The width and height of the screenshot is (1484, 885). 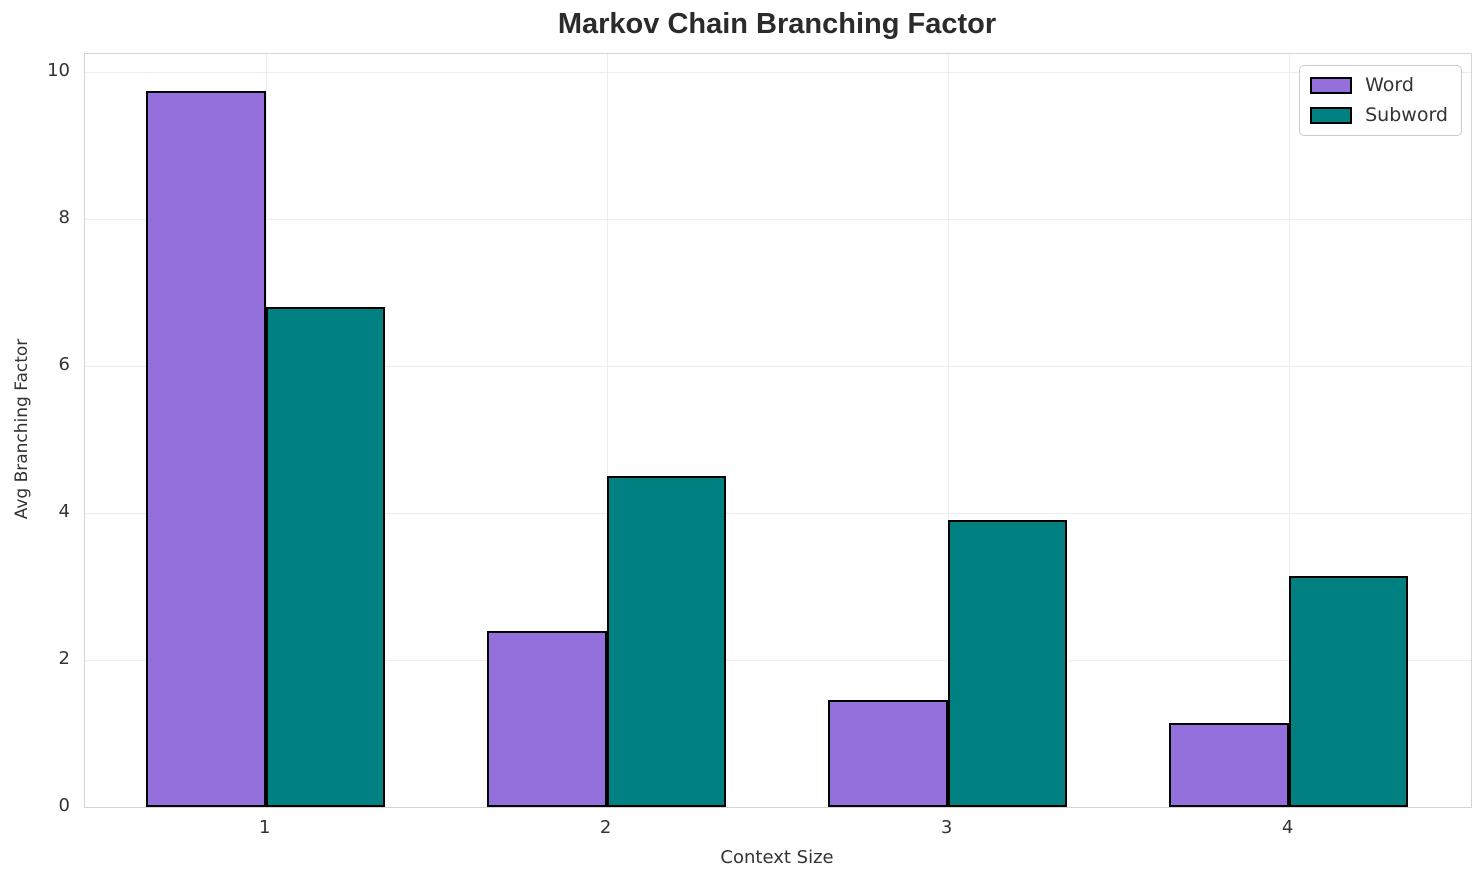 I want to click on x-axis-label: Context Size, so click(x=777, y=857).